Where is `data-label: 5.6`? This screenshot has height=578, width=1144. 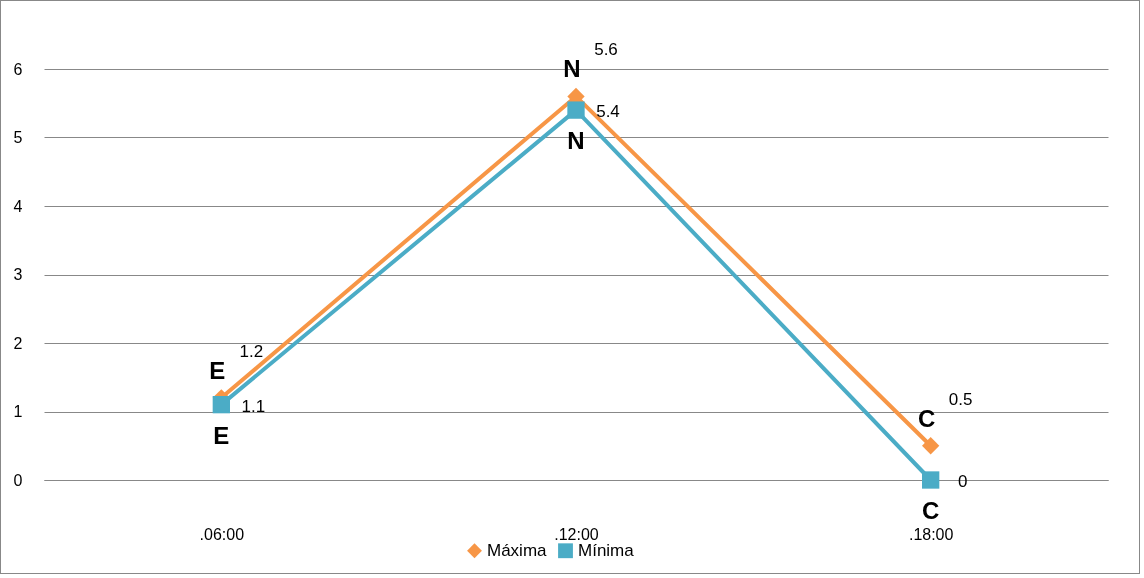 data-label: 5.6 is located at coordinates (606, 50).